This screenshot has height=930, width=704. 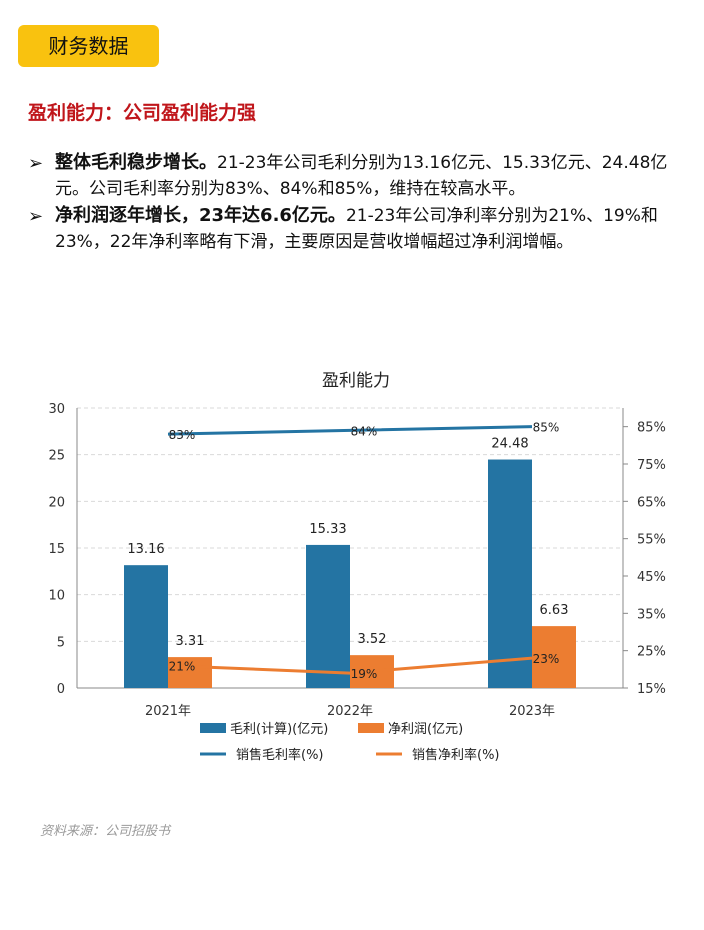 What do you see at coordinates (546, 428) in the screenshot?
I see `line-data-label: 85%` at bounding box center [546, 428].